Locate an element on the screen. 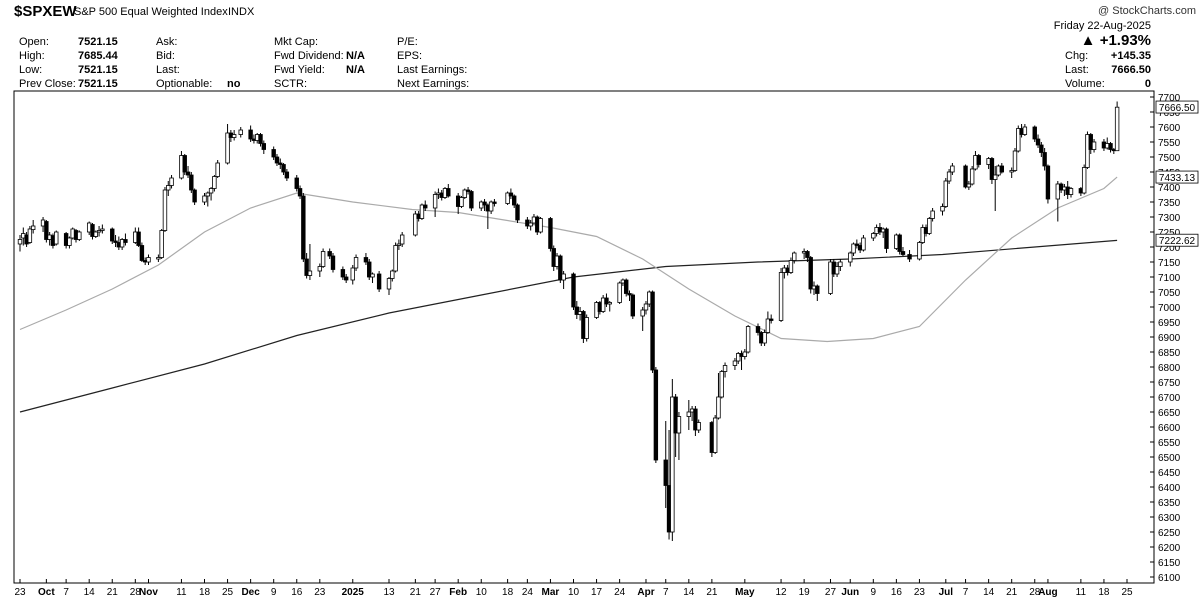  last-price-tag-box is located at coordinates (1177, 107).